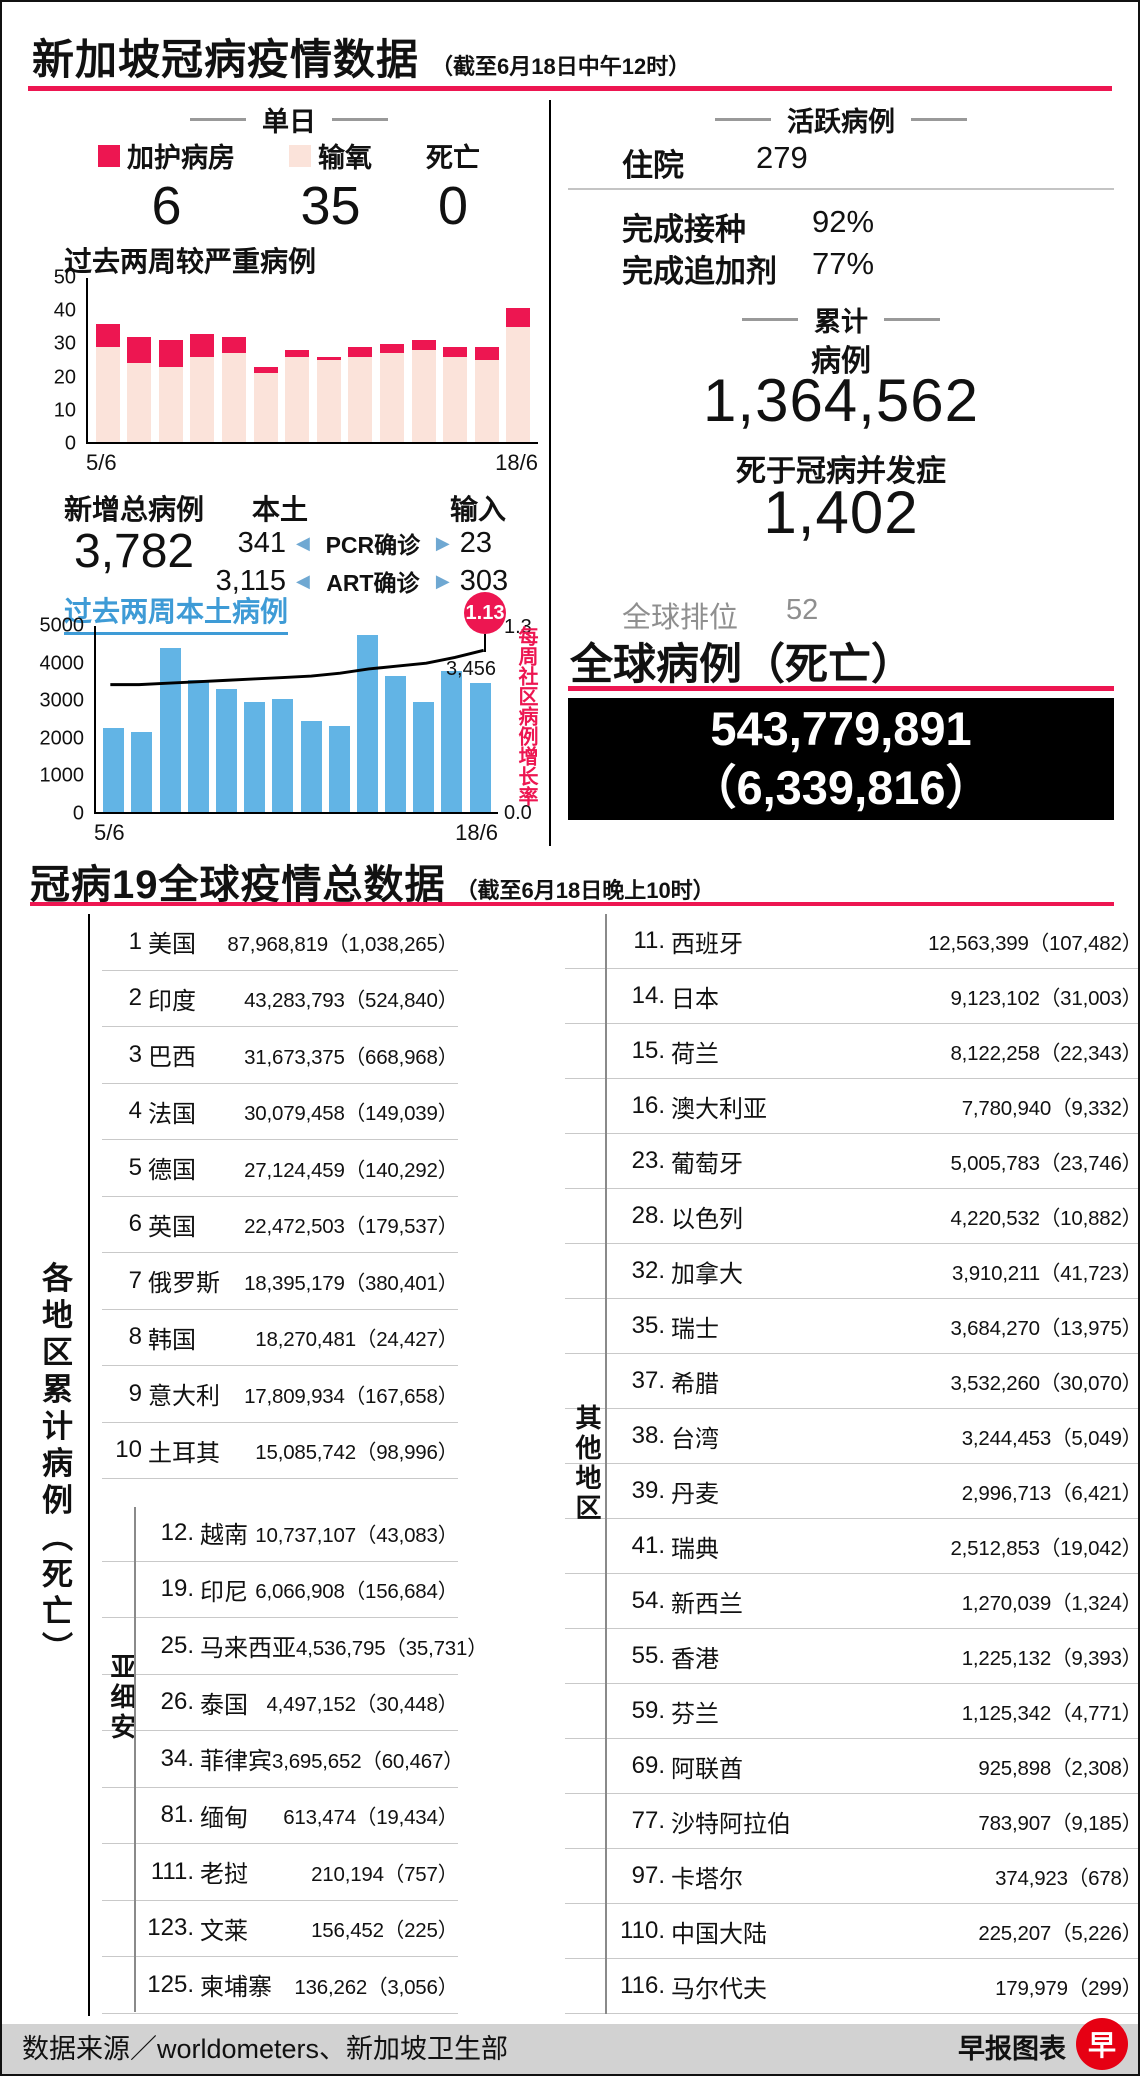  Describe the element at coordinates (475, 542) in the screenshot. I see `pcr-imported-count: 23` at that location.